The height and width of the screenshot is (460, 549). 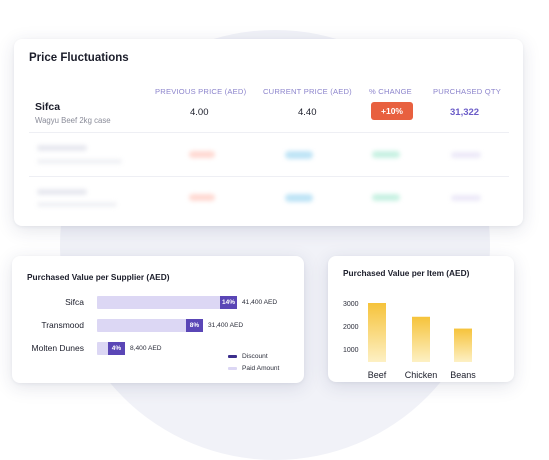 I want to click on supplier-bar-paid: 4%, so click(x=111, y=348).